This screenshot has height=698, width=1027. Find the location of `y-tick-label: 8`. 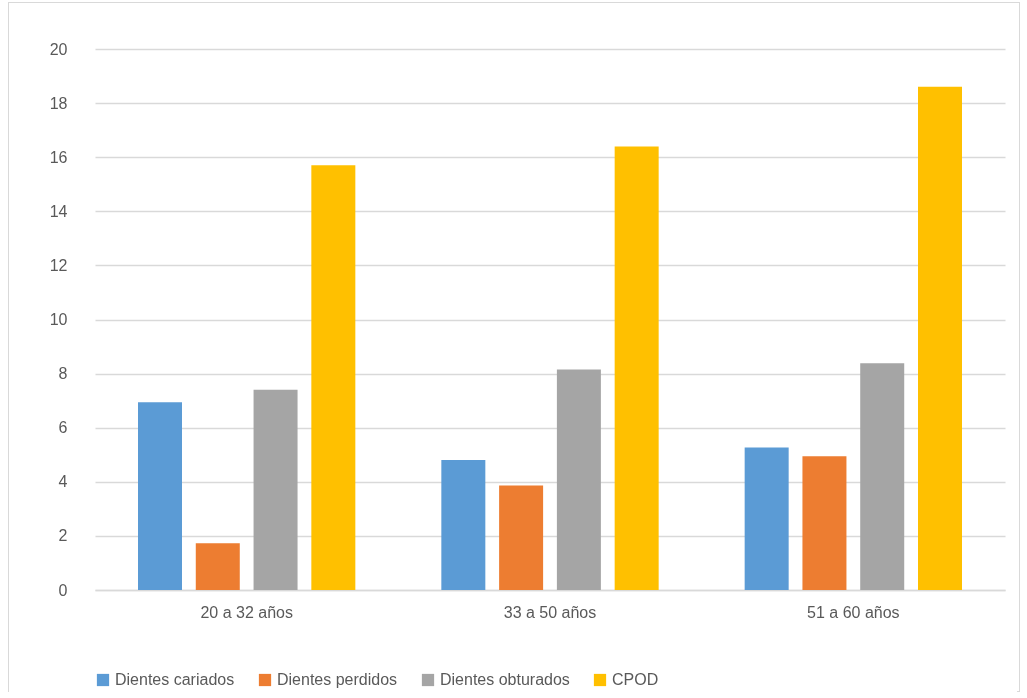

y-tick-label: 8 is located at coordinates (63, 374).